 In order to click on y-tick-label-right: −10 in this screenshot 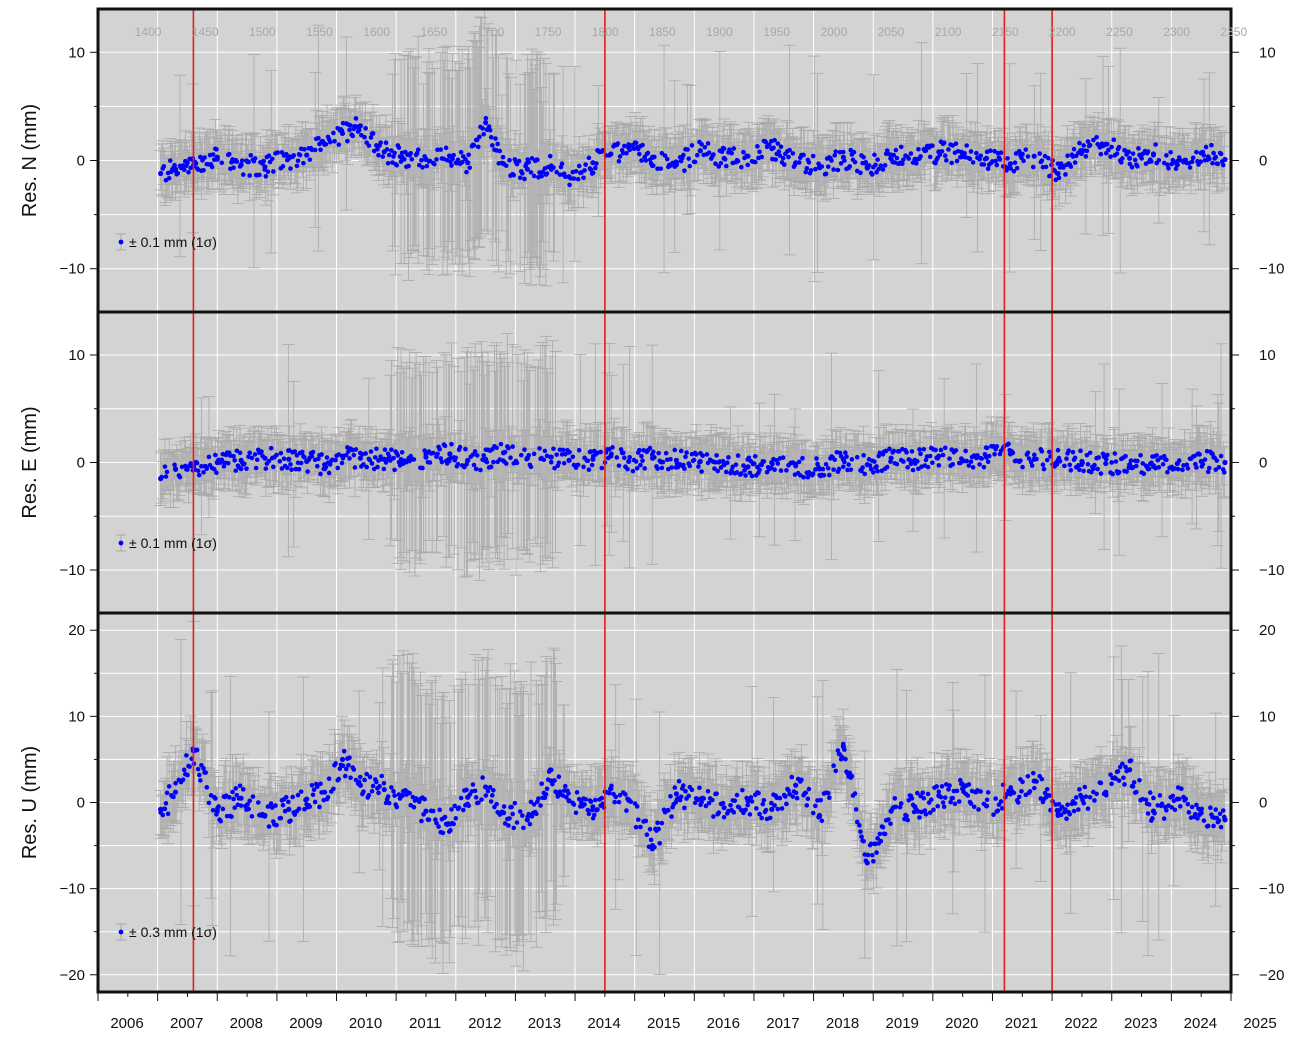, I will do `click(1271, 269)`.